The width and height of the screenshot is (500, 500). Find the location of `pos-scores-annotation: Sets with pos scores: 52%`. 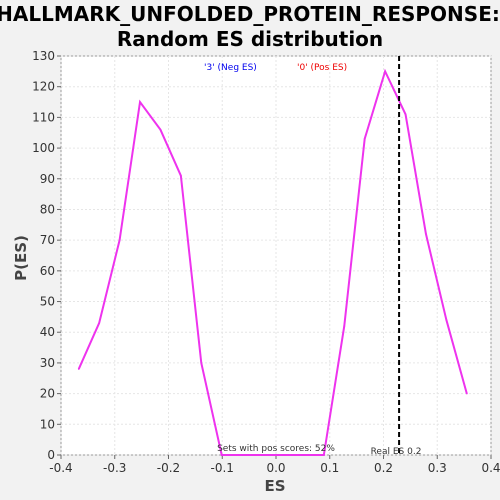

pos-scores-annotation: Sets with pos scores: 52% is located at coordinates (276, 449).